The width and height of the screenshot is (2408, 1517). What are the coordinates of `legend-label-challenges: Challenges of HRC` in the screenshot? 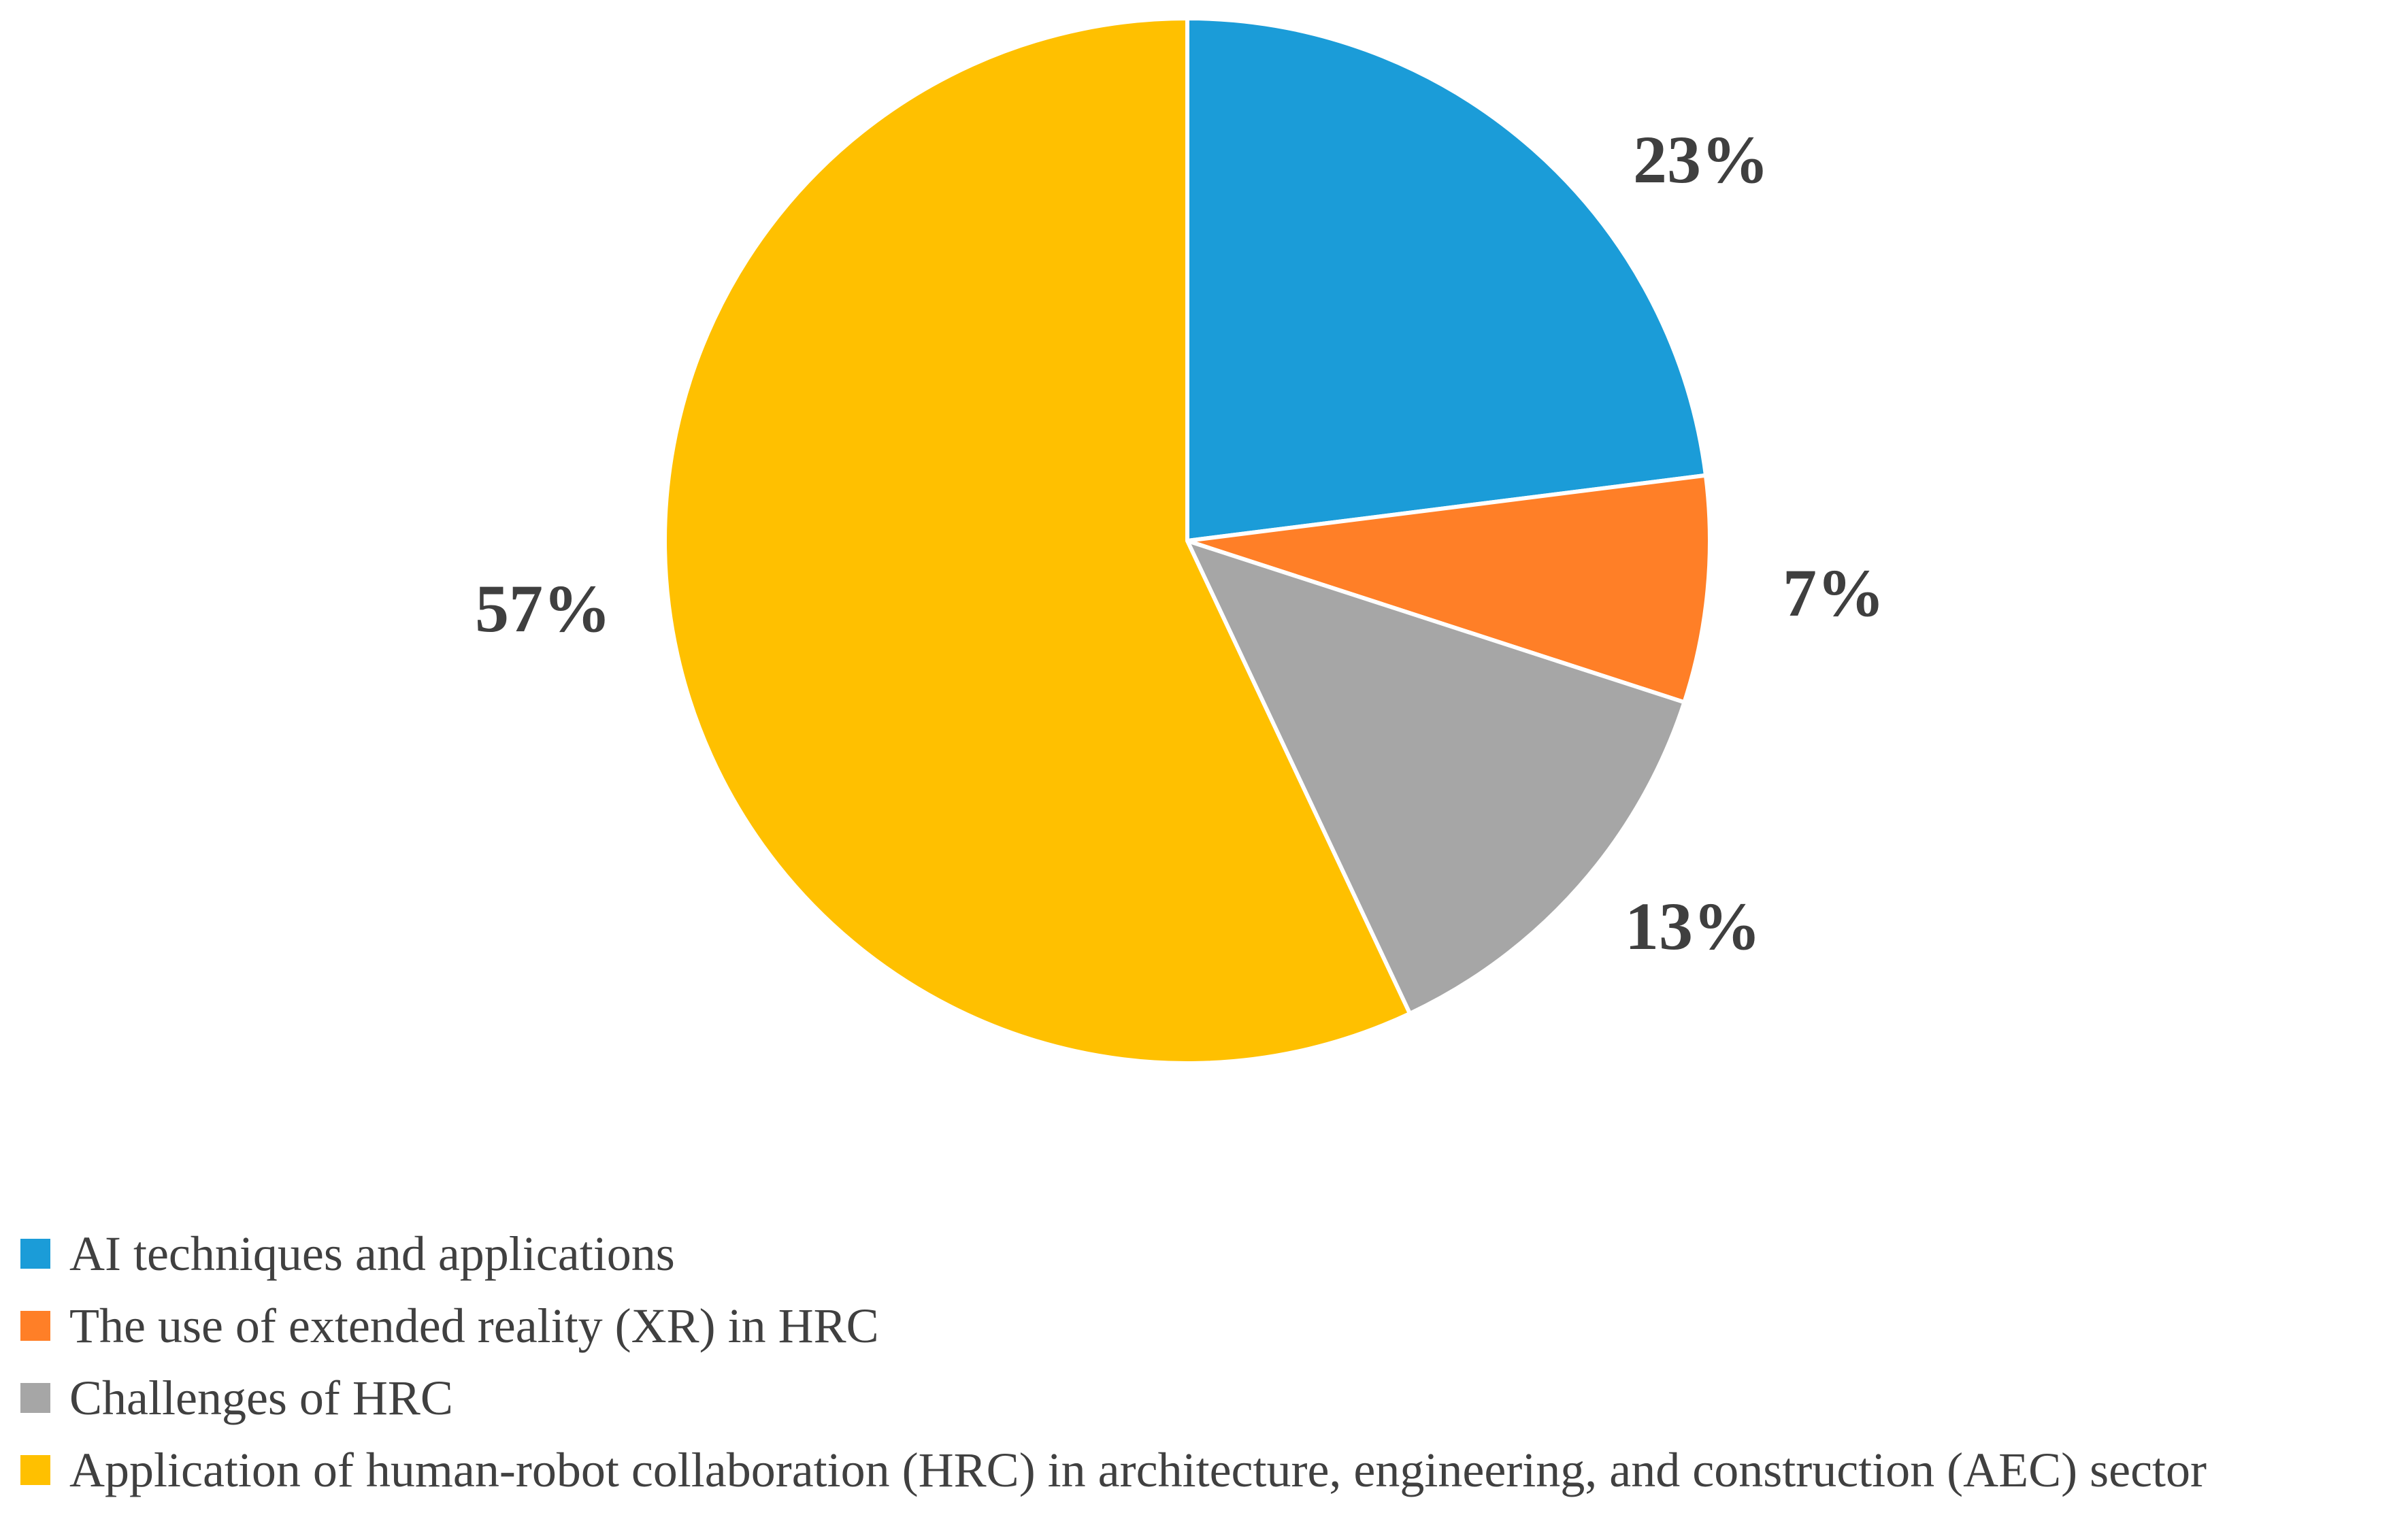 It's located at (261, 1398).